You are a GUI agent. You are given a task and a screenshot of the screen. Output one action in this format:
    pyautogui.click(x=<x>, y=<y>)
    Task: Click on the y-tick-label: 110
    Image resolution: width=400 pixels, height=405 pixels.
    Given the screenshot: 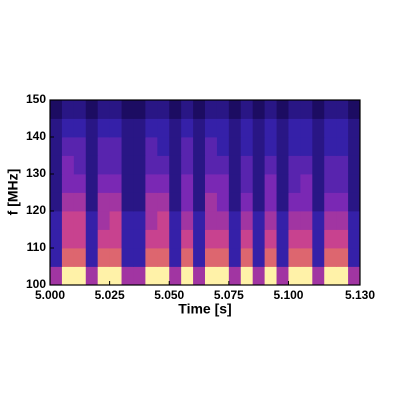 What is the action you would take?
    pyautogui.click(x=37, y=247)
    